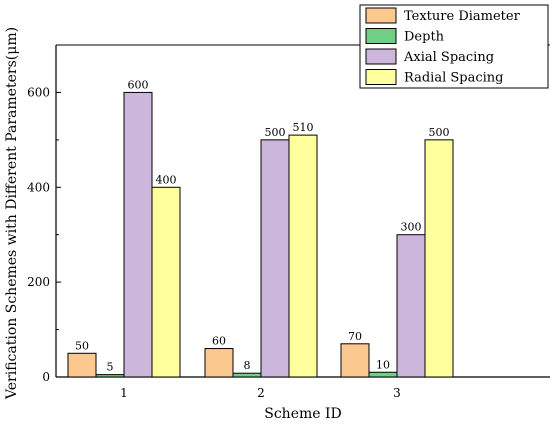 The image size is (550, 430). What do you see at coordinates (38, 92) in the screenshot?
I see `y-tick-label: 600` at bounding box center [38, 92].